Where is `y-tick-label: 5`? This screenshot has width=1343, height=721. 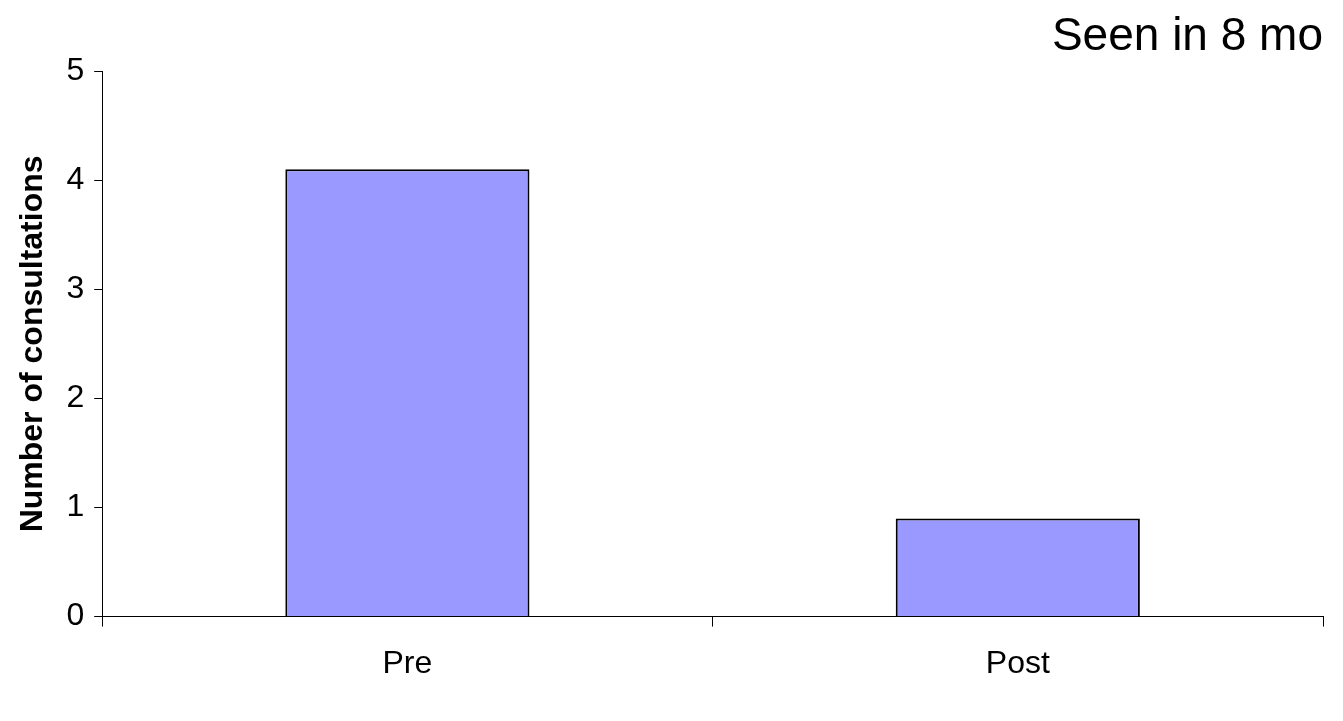
y-tick-label: 5 is located at coordinates (75, 69).